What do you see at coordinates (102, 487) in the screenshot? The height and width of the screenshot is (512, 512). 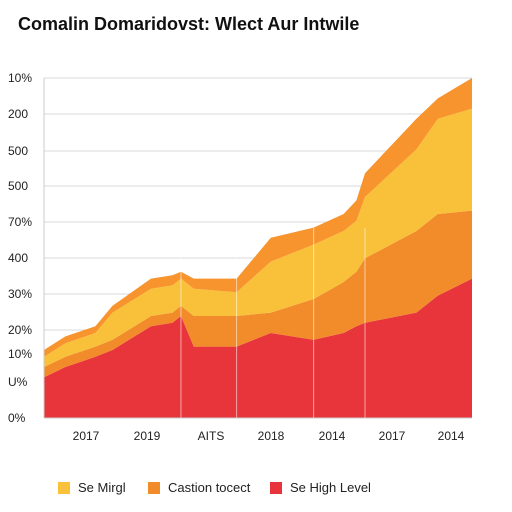 I see `legend-label: Se Mirgl` at bounding box center [102, 487].